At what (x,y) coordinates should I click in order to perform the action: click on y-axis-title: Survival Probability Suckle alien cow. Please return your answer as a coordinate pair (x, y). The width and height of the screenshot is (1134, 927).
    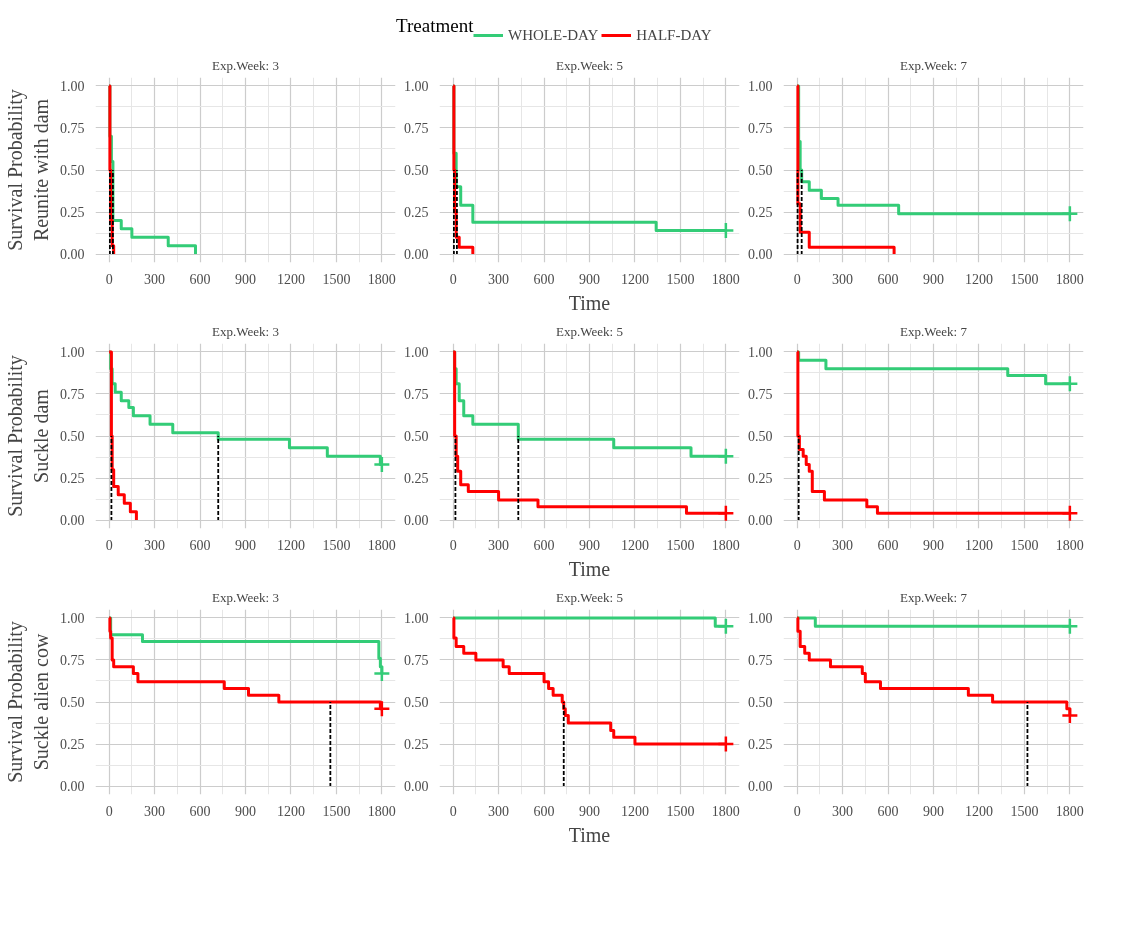
    Looking at the image, I should click on (27, 702).